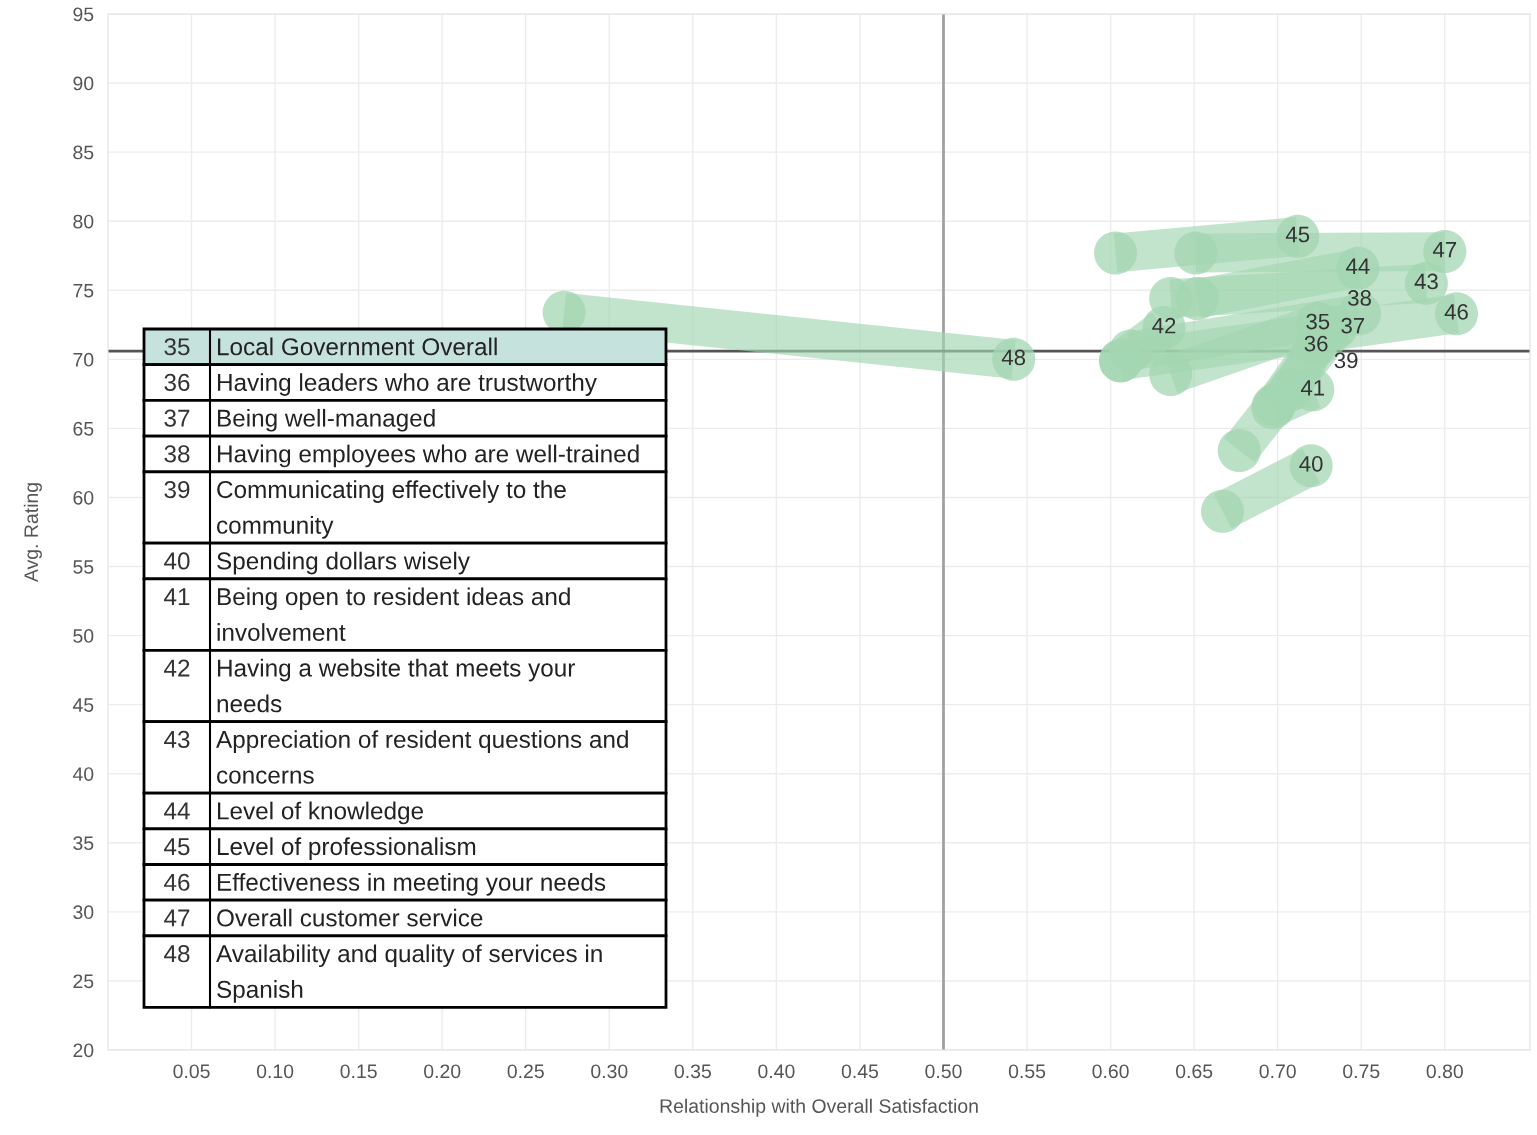 This screenshot has width=1537, height=1135. I want to click on annotation: Spending dollars wisely, so click(343, 563).